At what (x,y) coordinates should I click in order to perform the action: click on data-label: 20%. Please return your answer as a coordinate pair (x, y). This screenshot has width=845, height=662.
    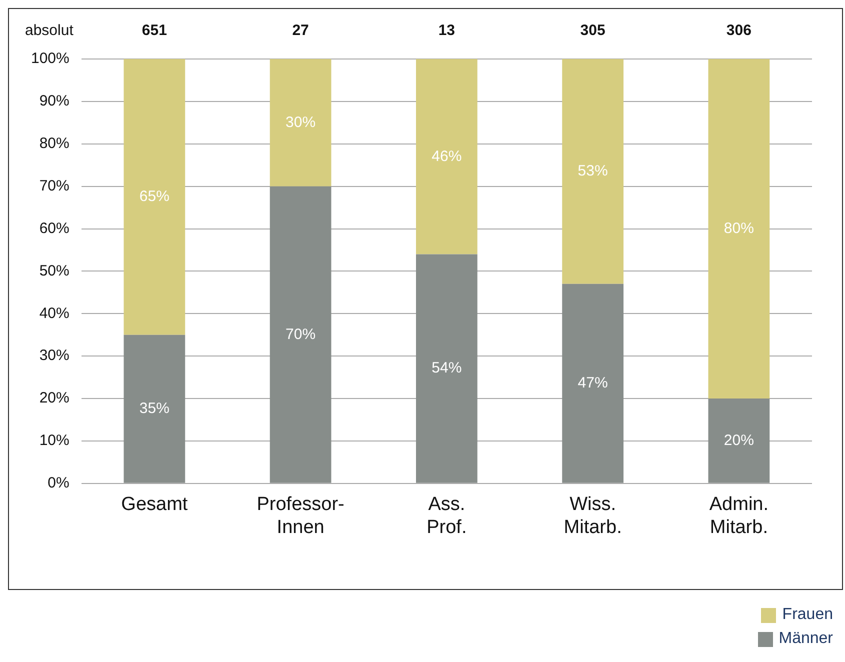
    Looking at the image, I should click on (739, 440).